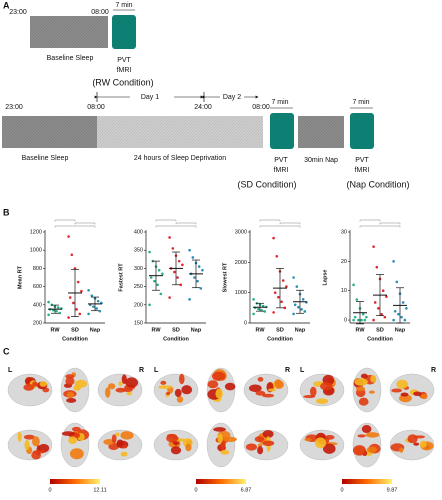 The width and height of the screenshot is (442, 500). What do you see at coordinates (138, 251) in the screenshot?
I see `y-tick-label: 350` at bounding box center [138, 251].